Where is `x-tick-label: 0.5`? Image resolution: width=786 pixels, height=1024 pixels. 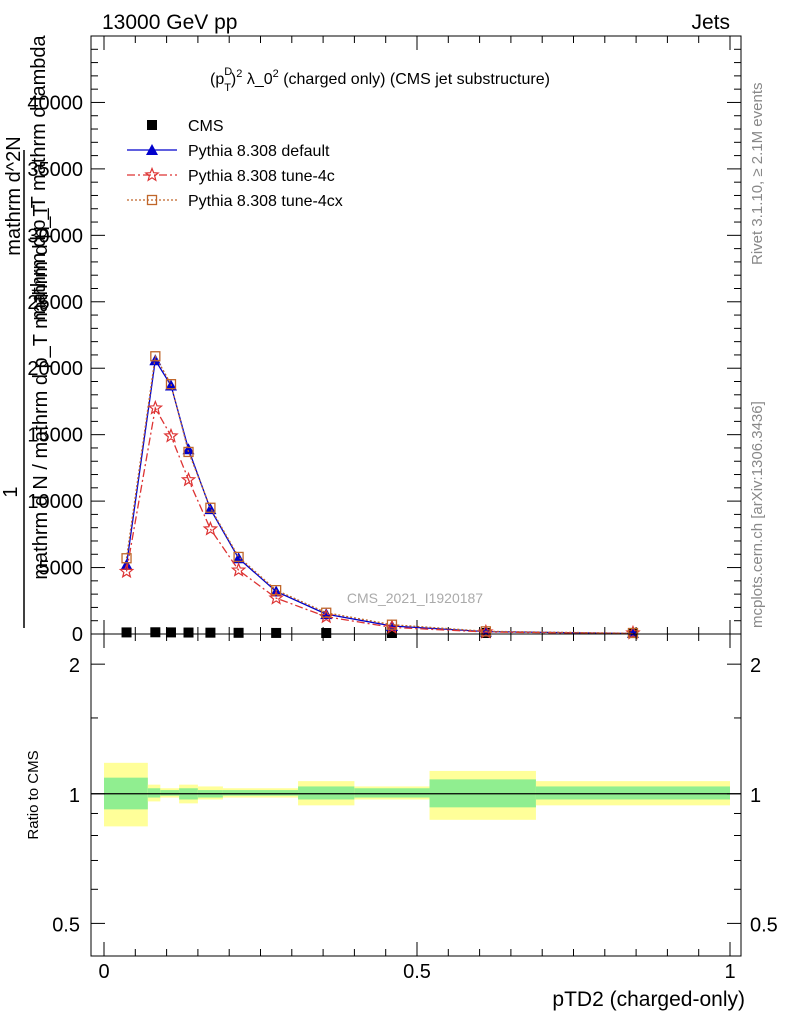
x-tick-label: 0.5 is located at coordinates (417, 972).